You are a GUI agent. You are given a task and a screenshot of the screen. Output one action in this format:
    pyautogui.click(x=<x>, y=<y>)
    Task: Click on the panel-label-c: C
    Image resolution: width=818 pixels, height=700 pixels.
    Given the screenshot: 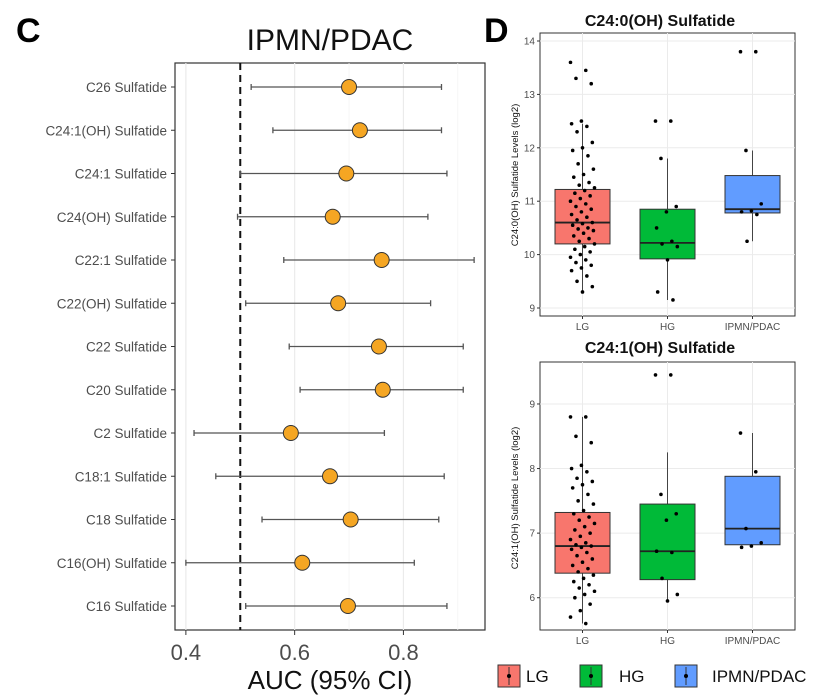 What is the action you would take?
    pyautogui.click(x=28, y=31)
    